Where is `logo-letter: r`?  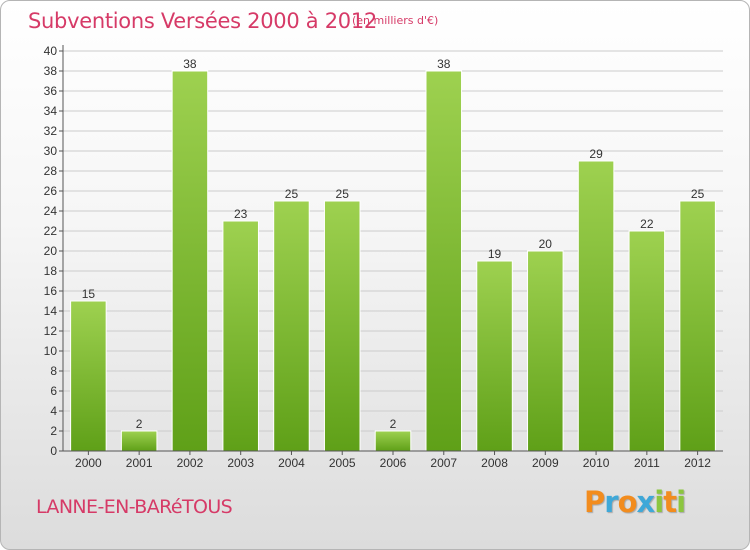
logo-letter: r is located at coordinates (611, 502).